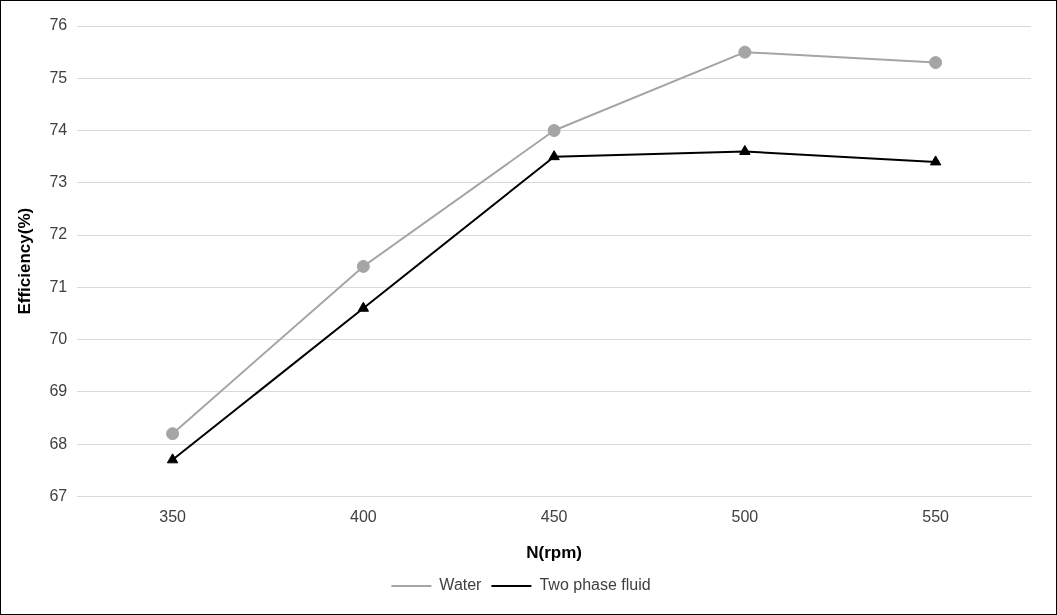 The image size is (1057, 615). I want to click on x-tick-label: 400, so click(363, 517).